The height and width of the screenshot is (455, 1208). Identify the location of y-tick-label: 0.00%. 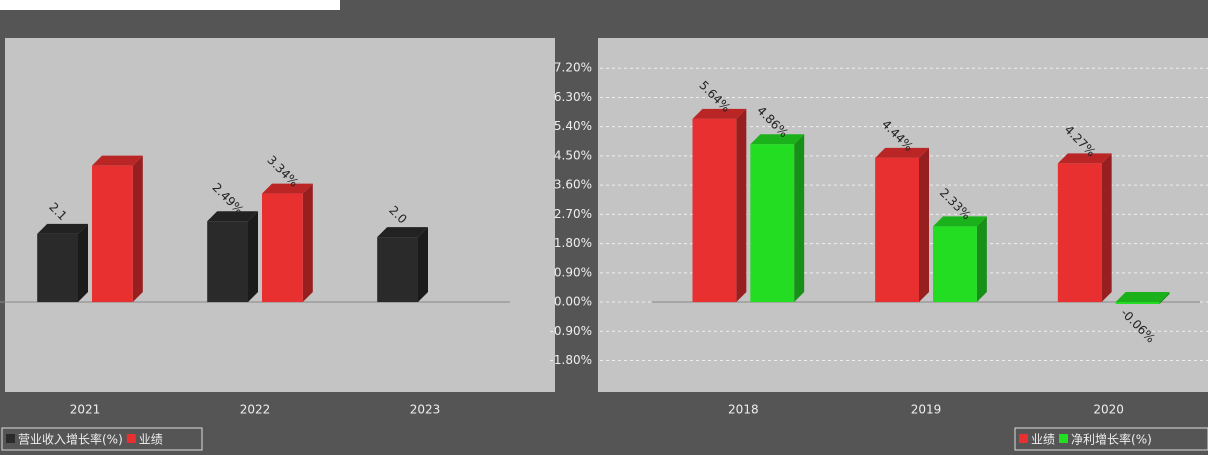
(573, 302).